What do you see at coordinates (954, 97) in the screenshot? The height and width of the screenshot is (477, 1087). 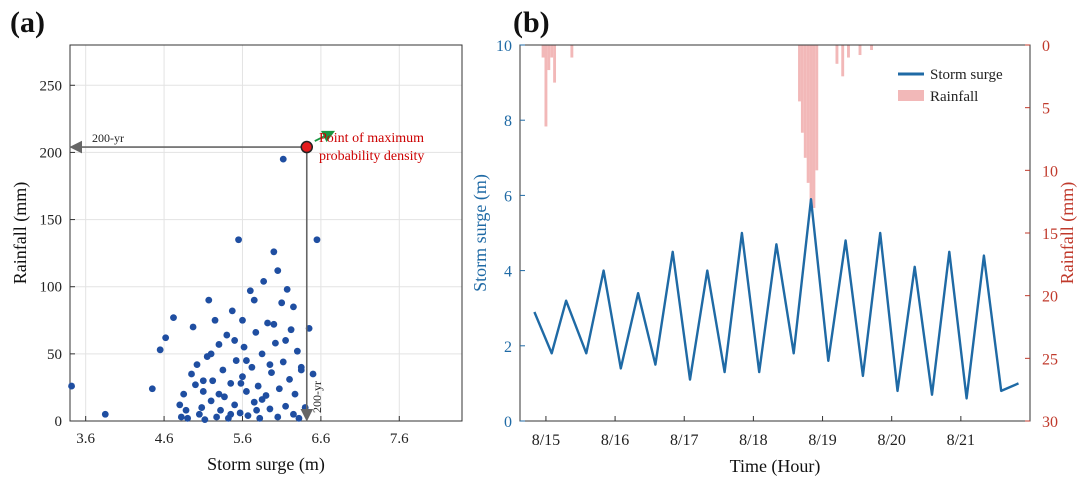 I see `legend-label-rainfall: Rainfall` at bounding box center [954, 97].